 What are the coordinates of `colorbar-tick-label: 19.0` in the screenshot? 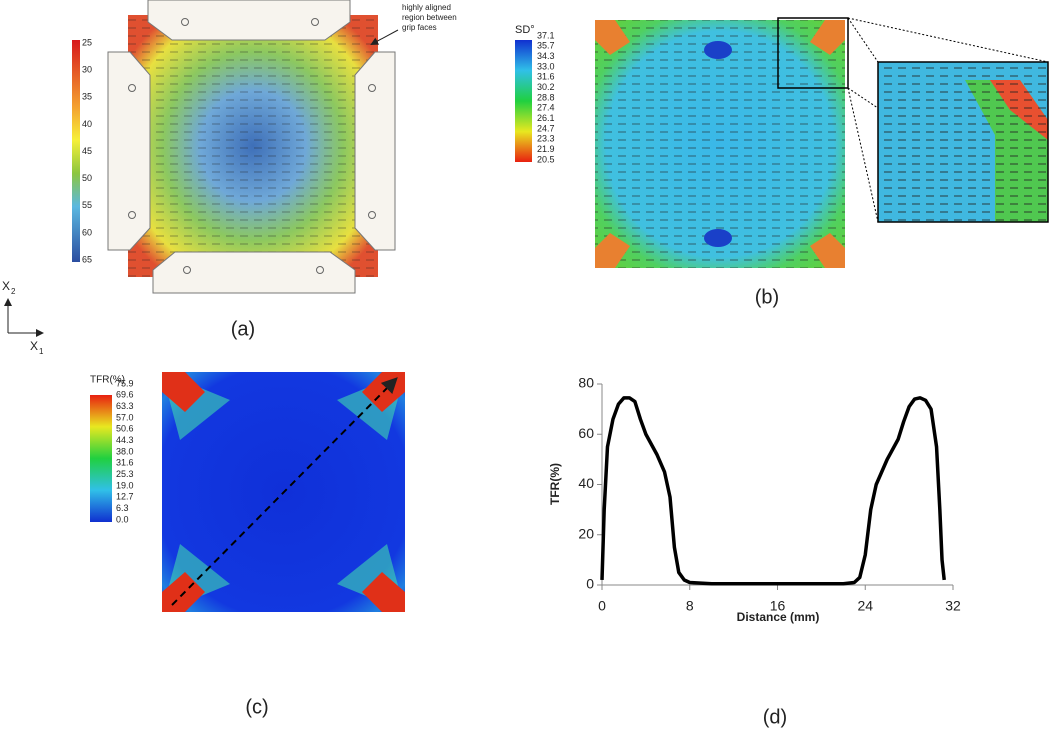 It's located at (125, 485).